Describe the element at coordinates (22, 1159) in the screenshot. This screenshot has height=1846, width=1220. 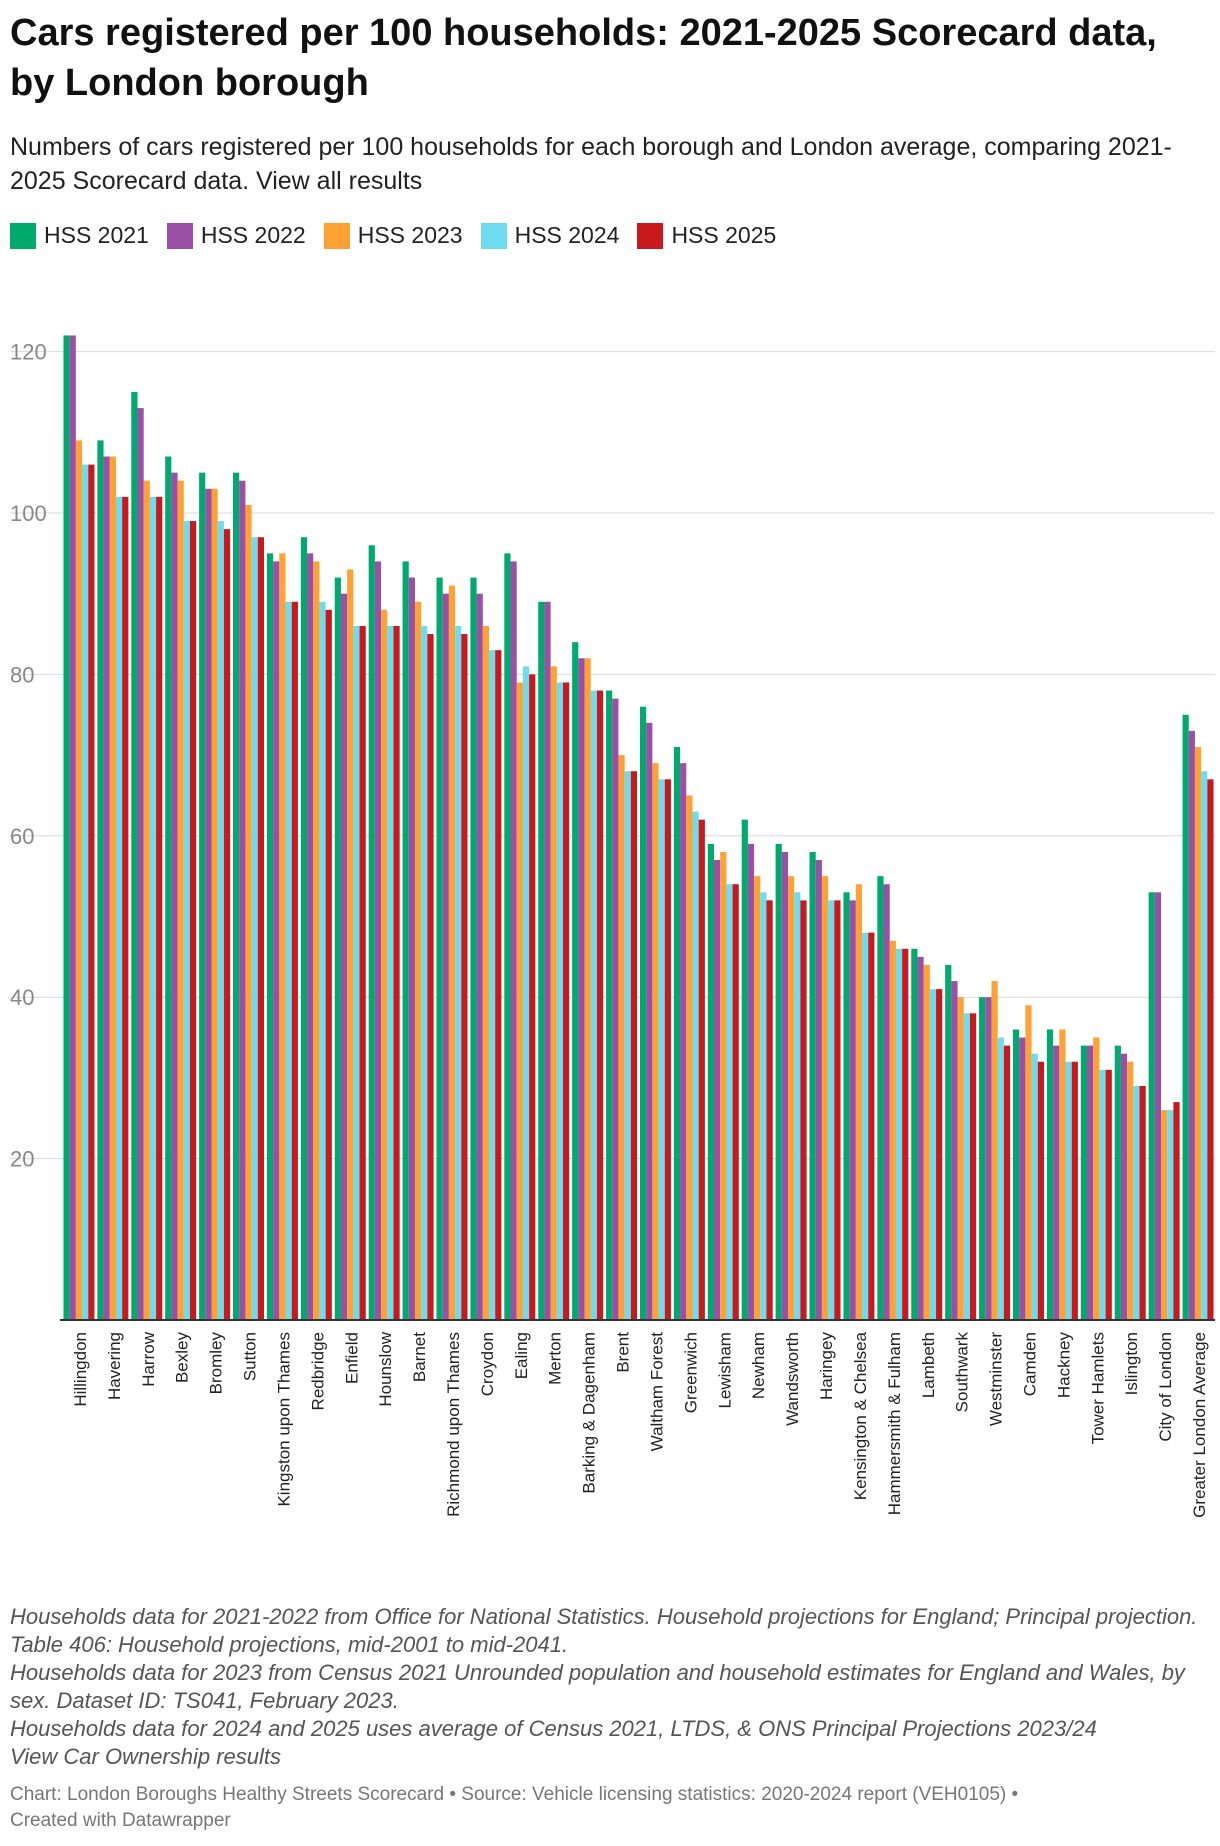
I see `y-tick-label: 20` at that location.